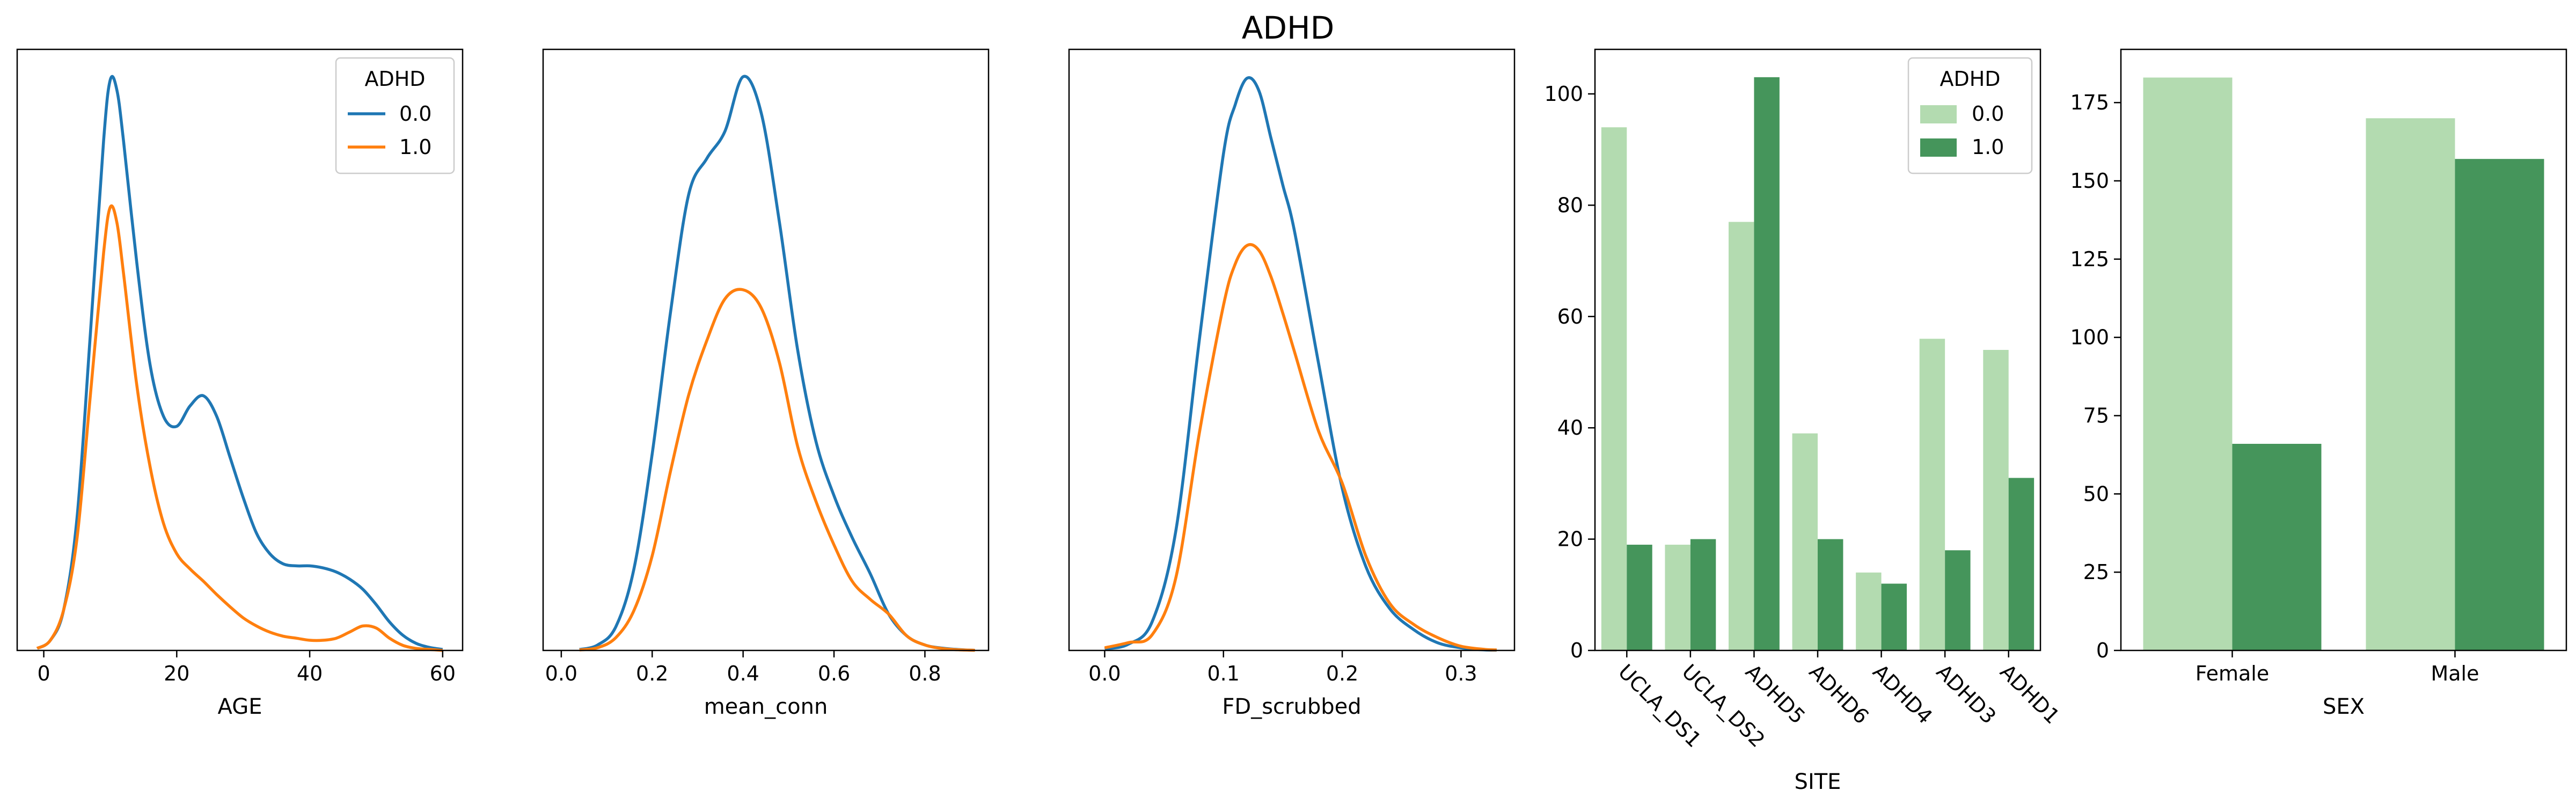 The height and width of the screenshot is (805, 2576). Describe the element at coordinates (43, 673) in the screenshot. I see `x-tick-label: 0` at that location.